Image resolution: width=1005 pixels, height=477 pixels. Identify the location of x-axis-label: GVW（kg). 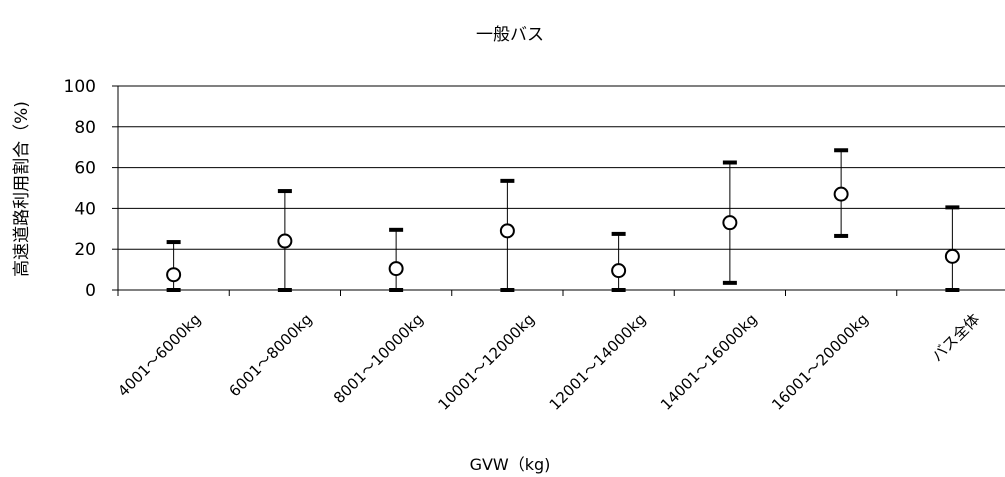
(510, 464).